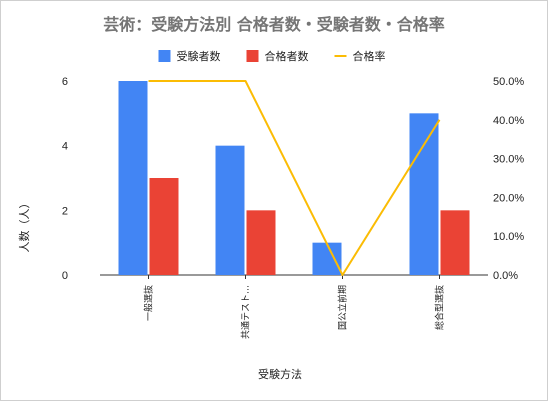 The image size is (548, 401). What do you see at coordinates (343, 307) in the screenshot?
I see `x-tick-label: 国公立前期` at bounding box center [343, 307].